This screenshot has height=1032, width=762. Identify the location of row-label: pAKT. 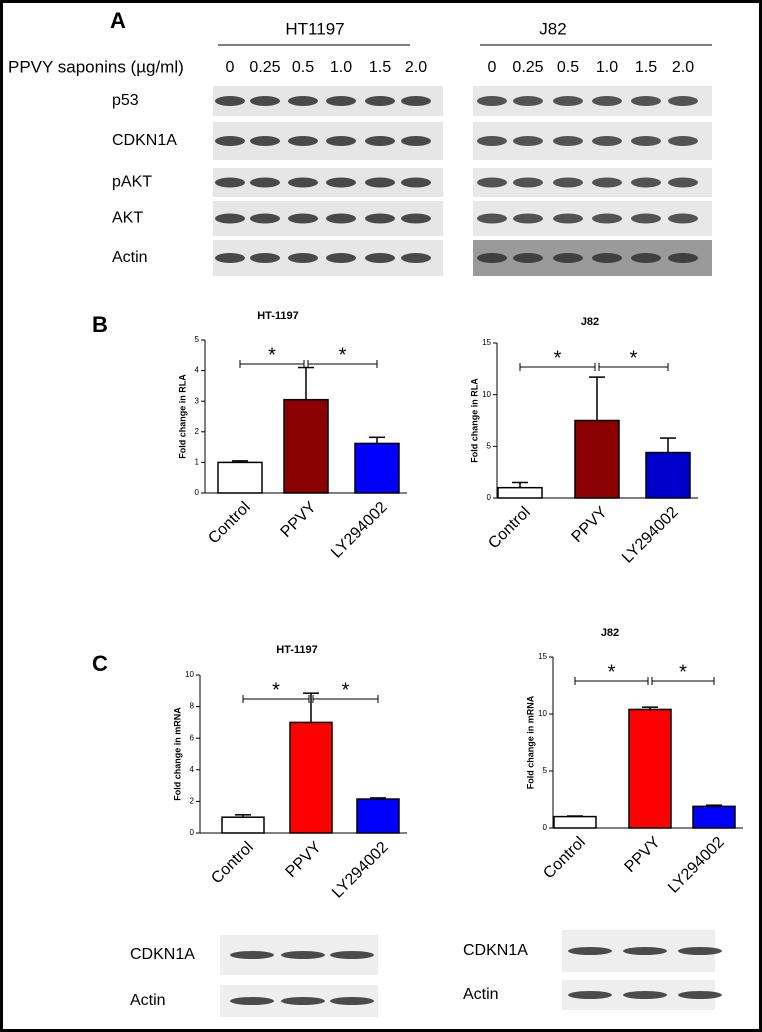
(132, 182).